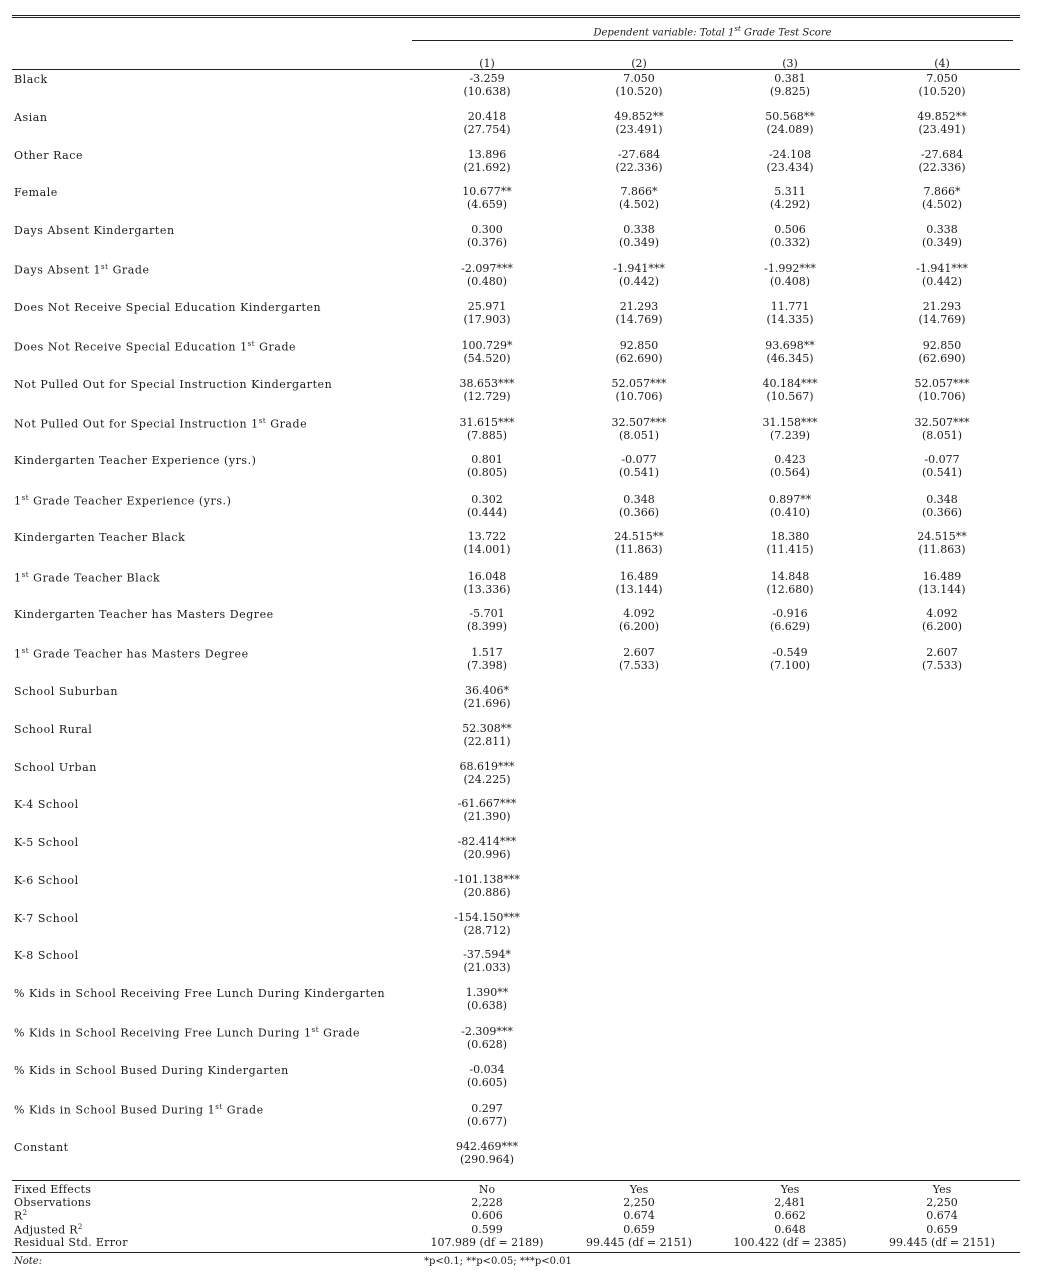 This screenshot has width=1038, height=1281. I want to click on coefficient-estimate: 0.381, so click(790, 78).